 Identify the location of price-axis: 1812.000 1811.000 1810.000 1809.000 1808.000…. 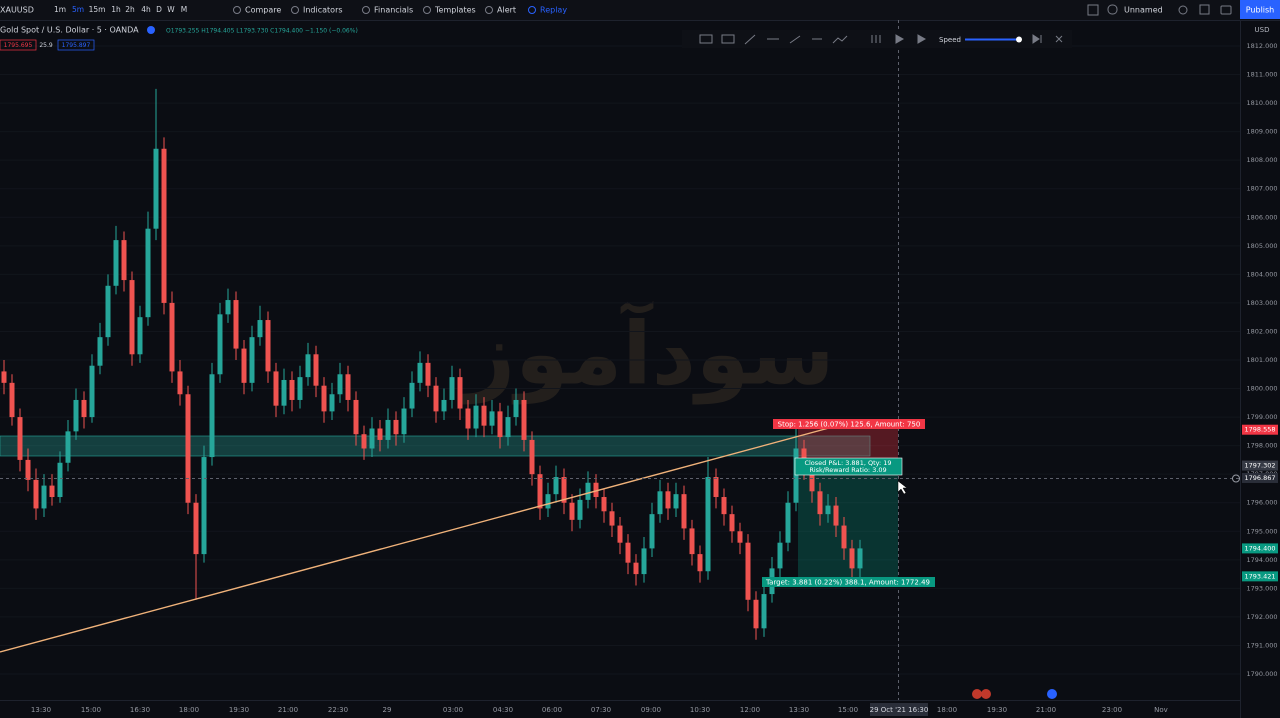
(1255, 360).